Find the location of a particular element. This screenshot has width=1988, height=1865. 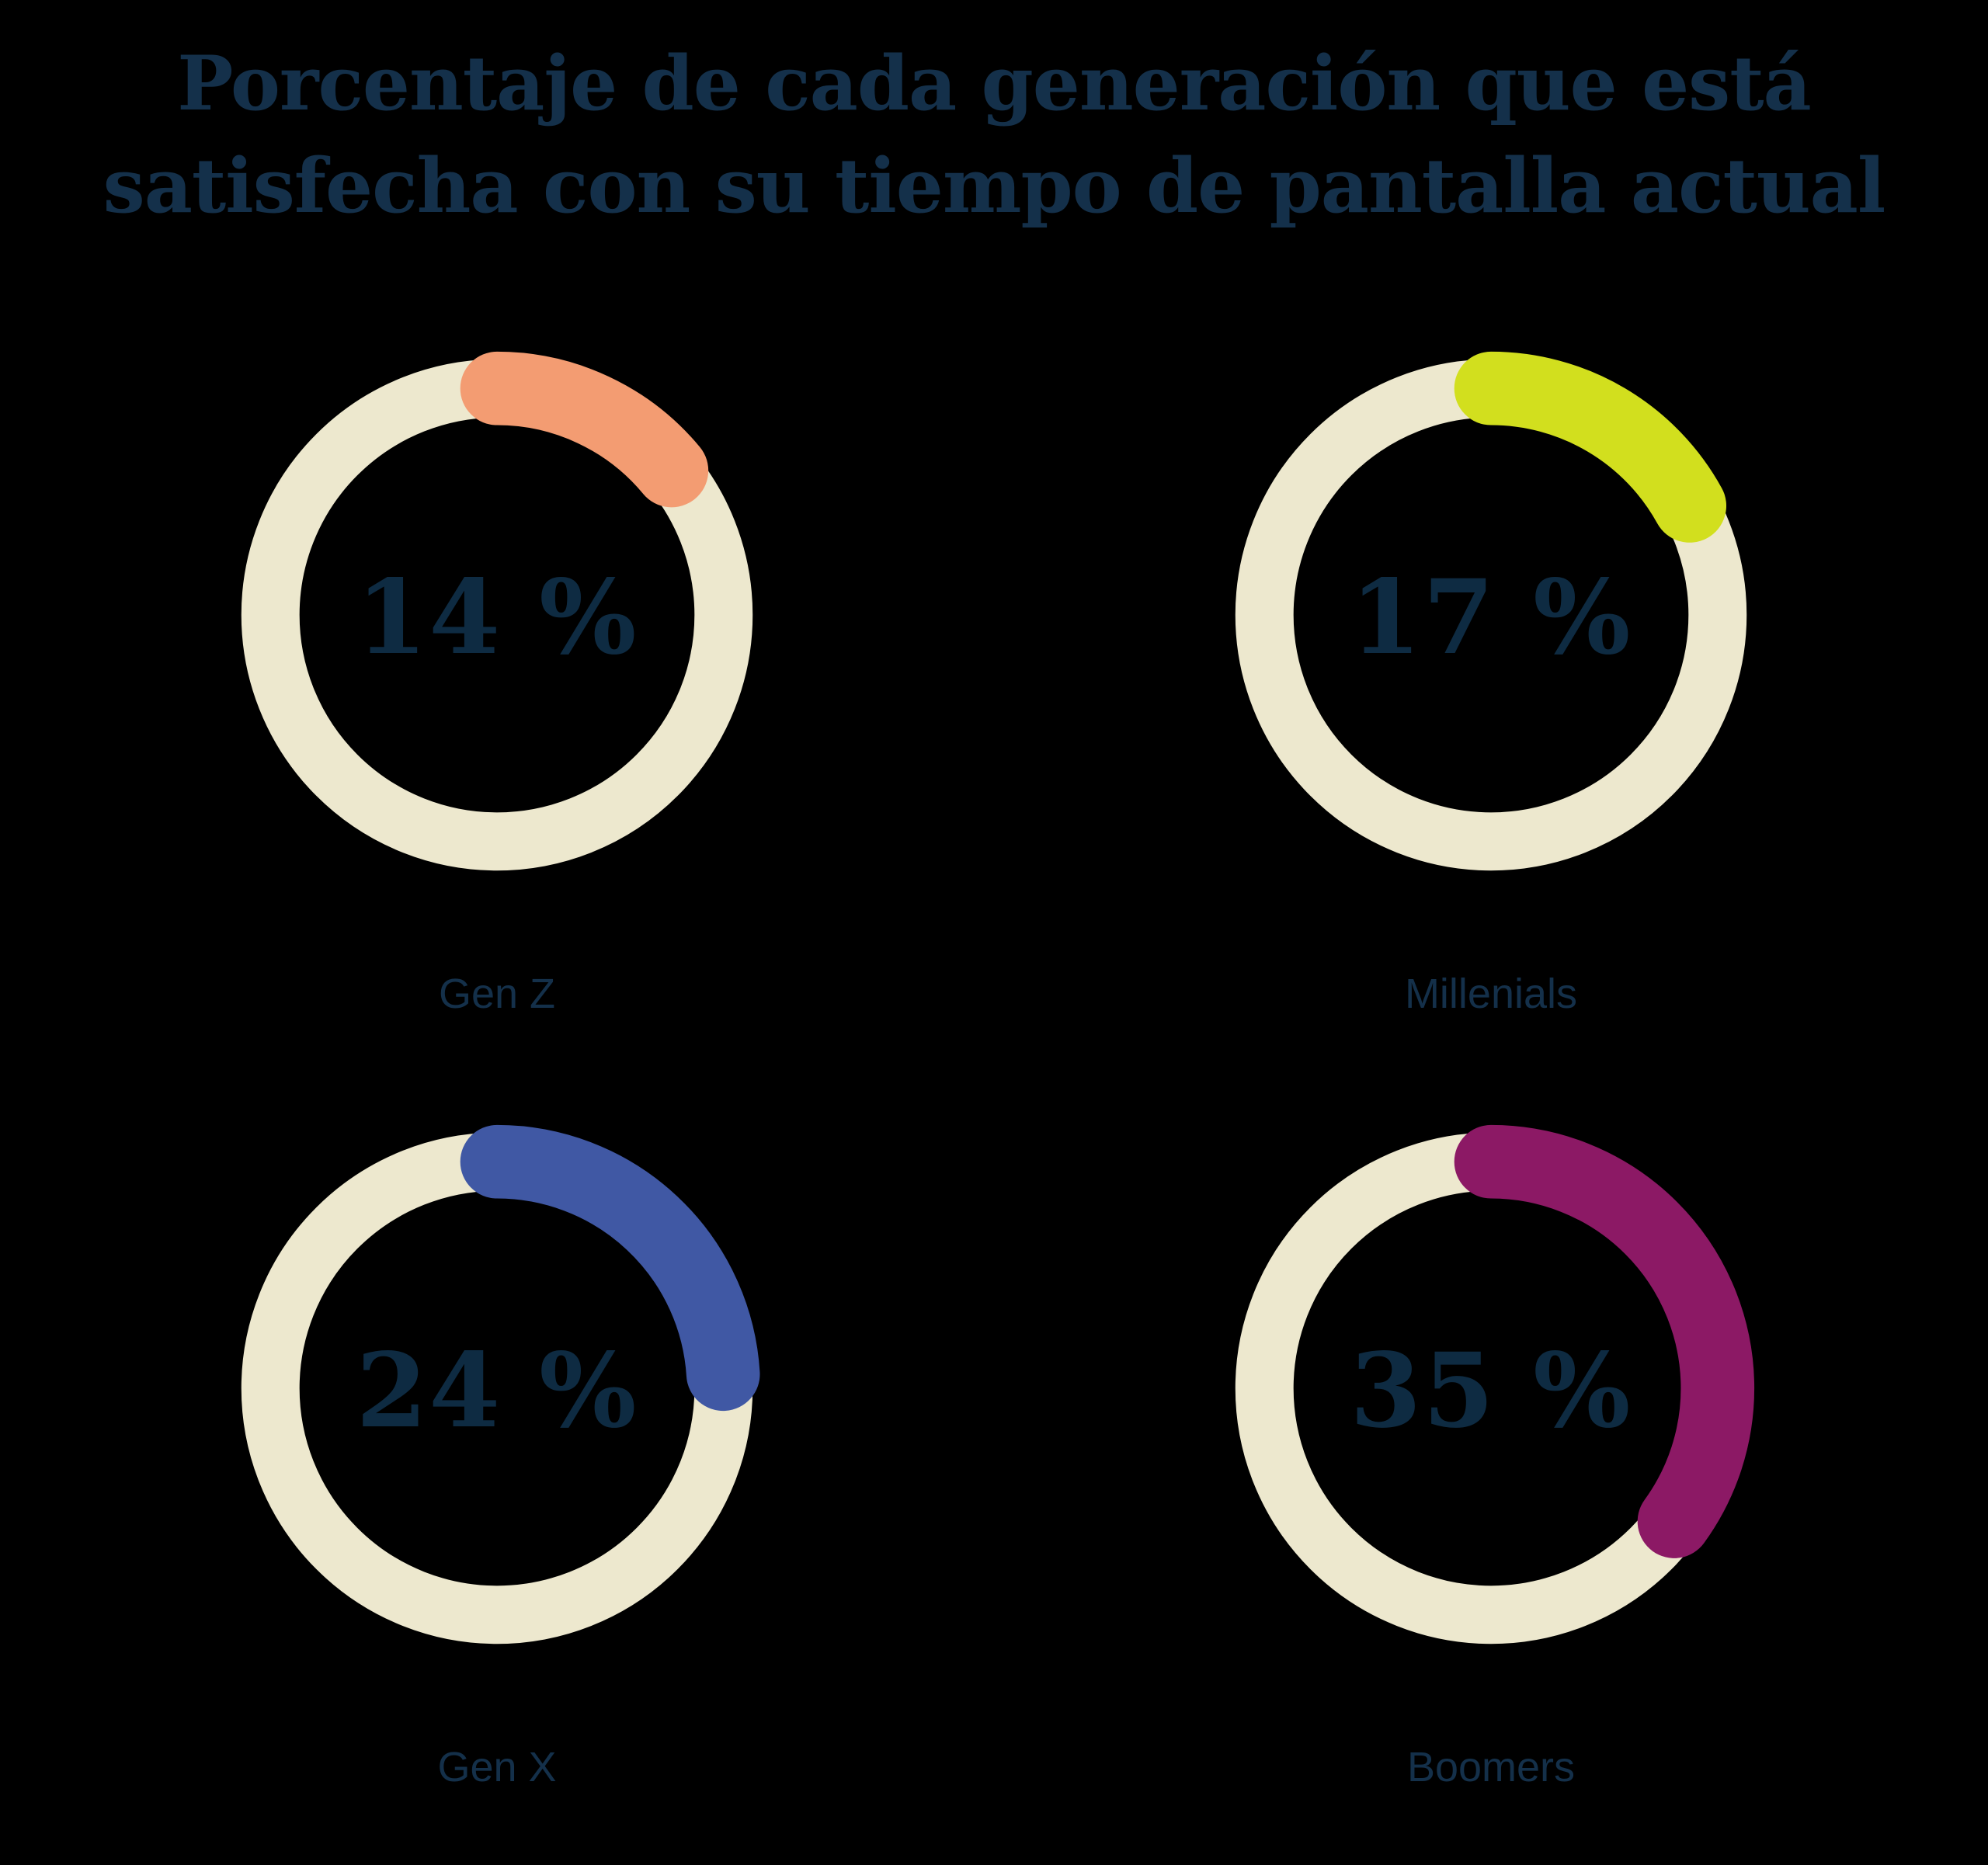

donut-label: Millenials is located at coordinates (1491, 993).